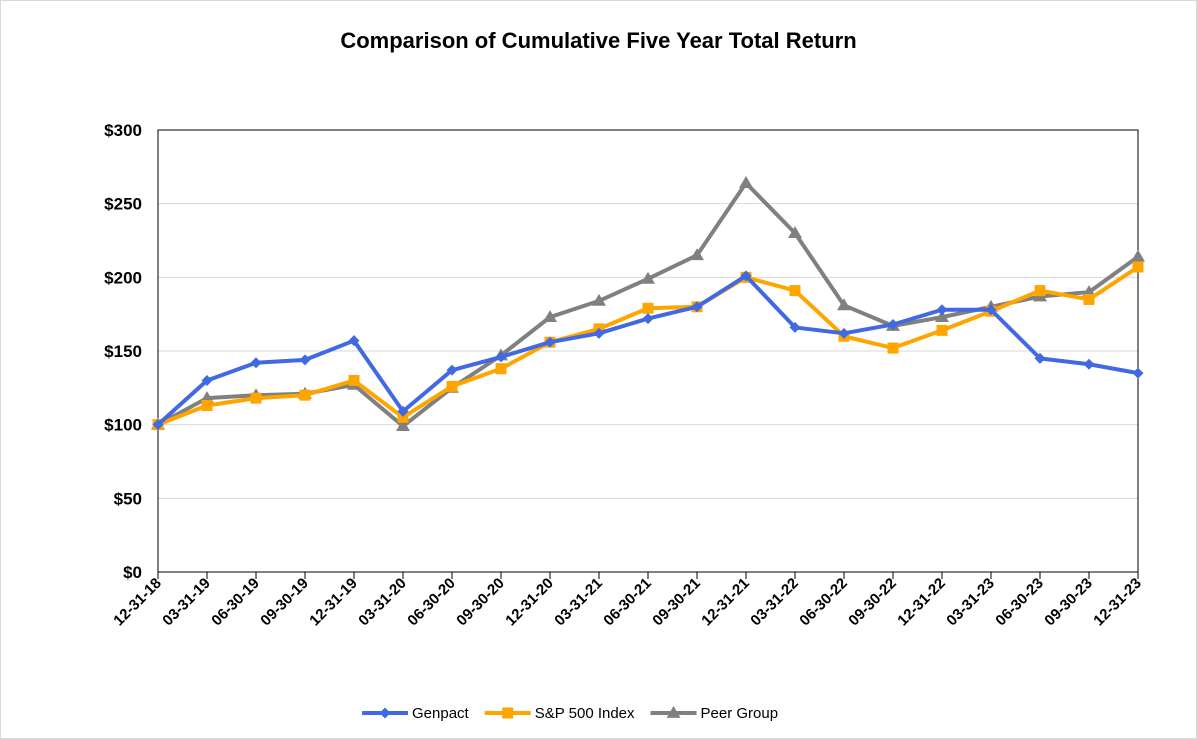 The image size is (1197, 739). I want to click on x-tick-label: 06-30-20, so click(431, 602).